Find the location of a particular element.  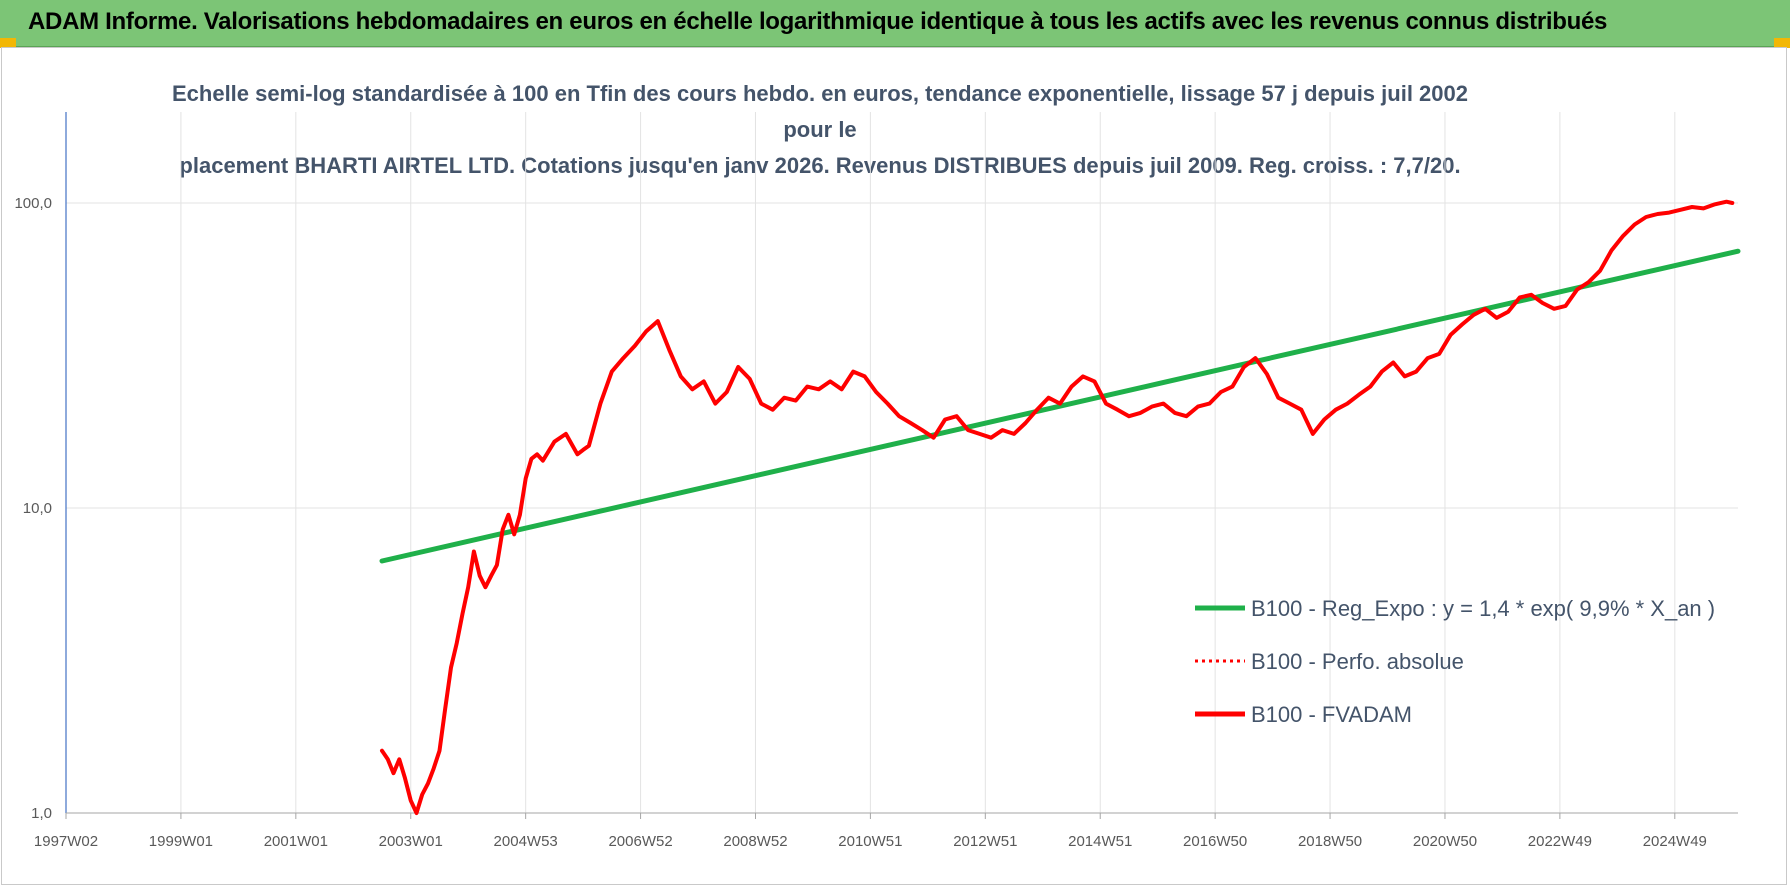

x-tick-label: 2012W51 is located at coordinates (985, 841).